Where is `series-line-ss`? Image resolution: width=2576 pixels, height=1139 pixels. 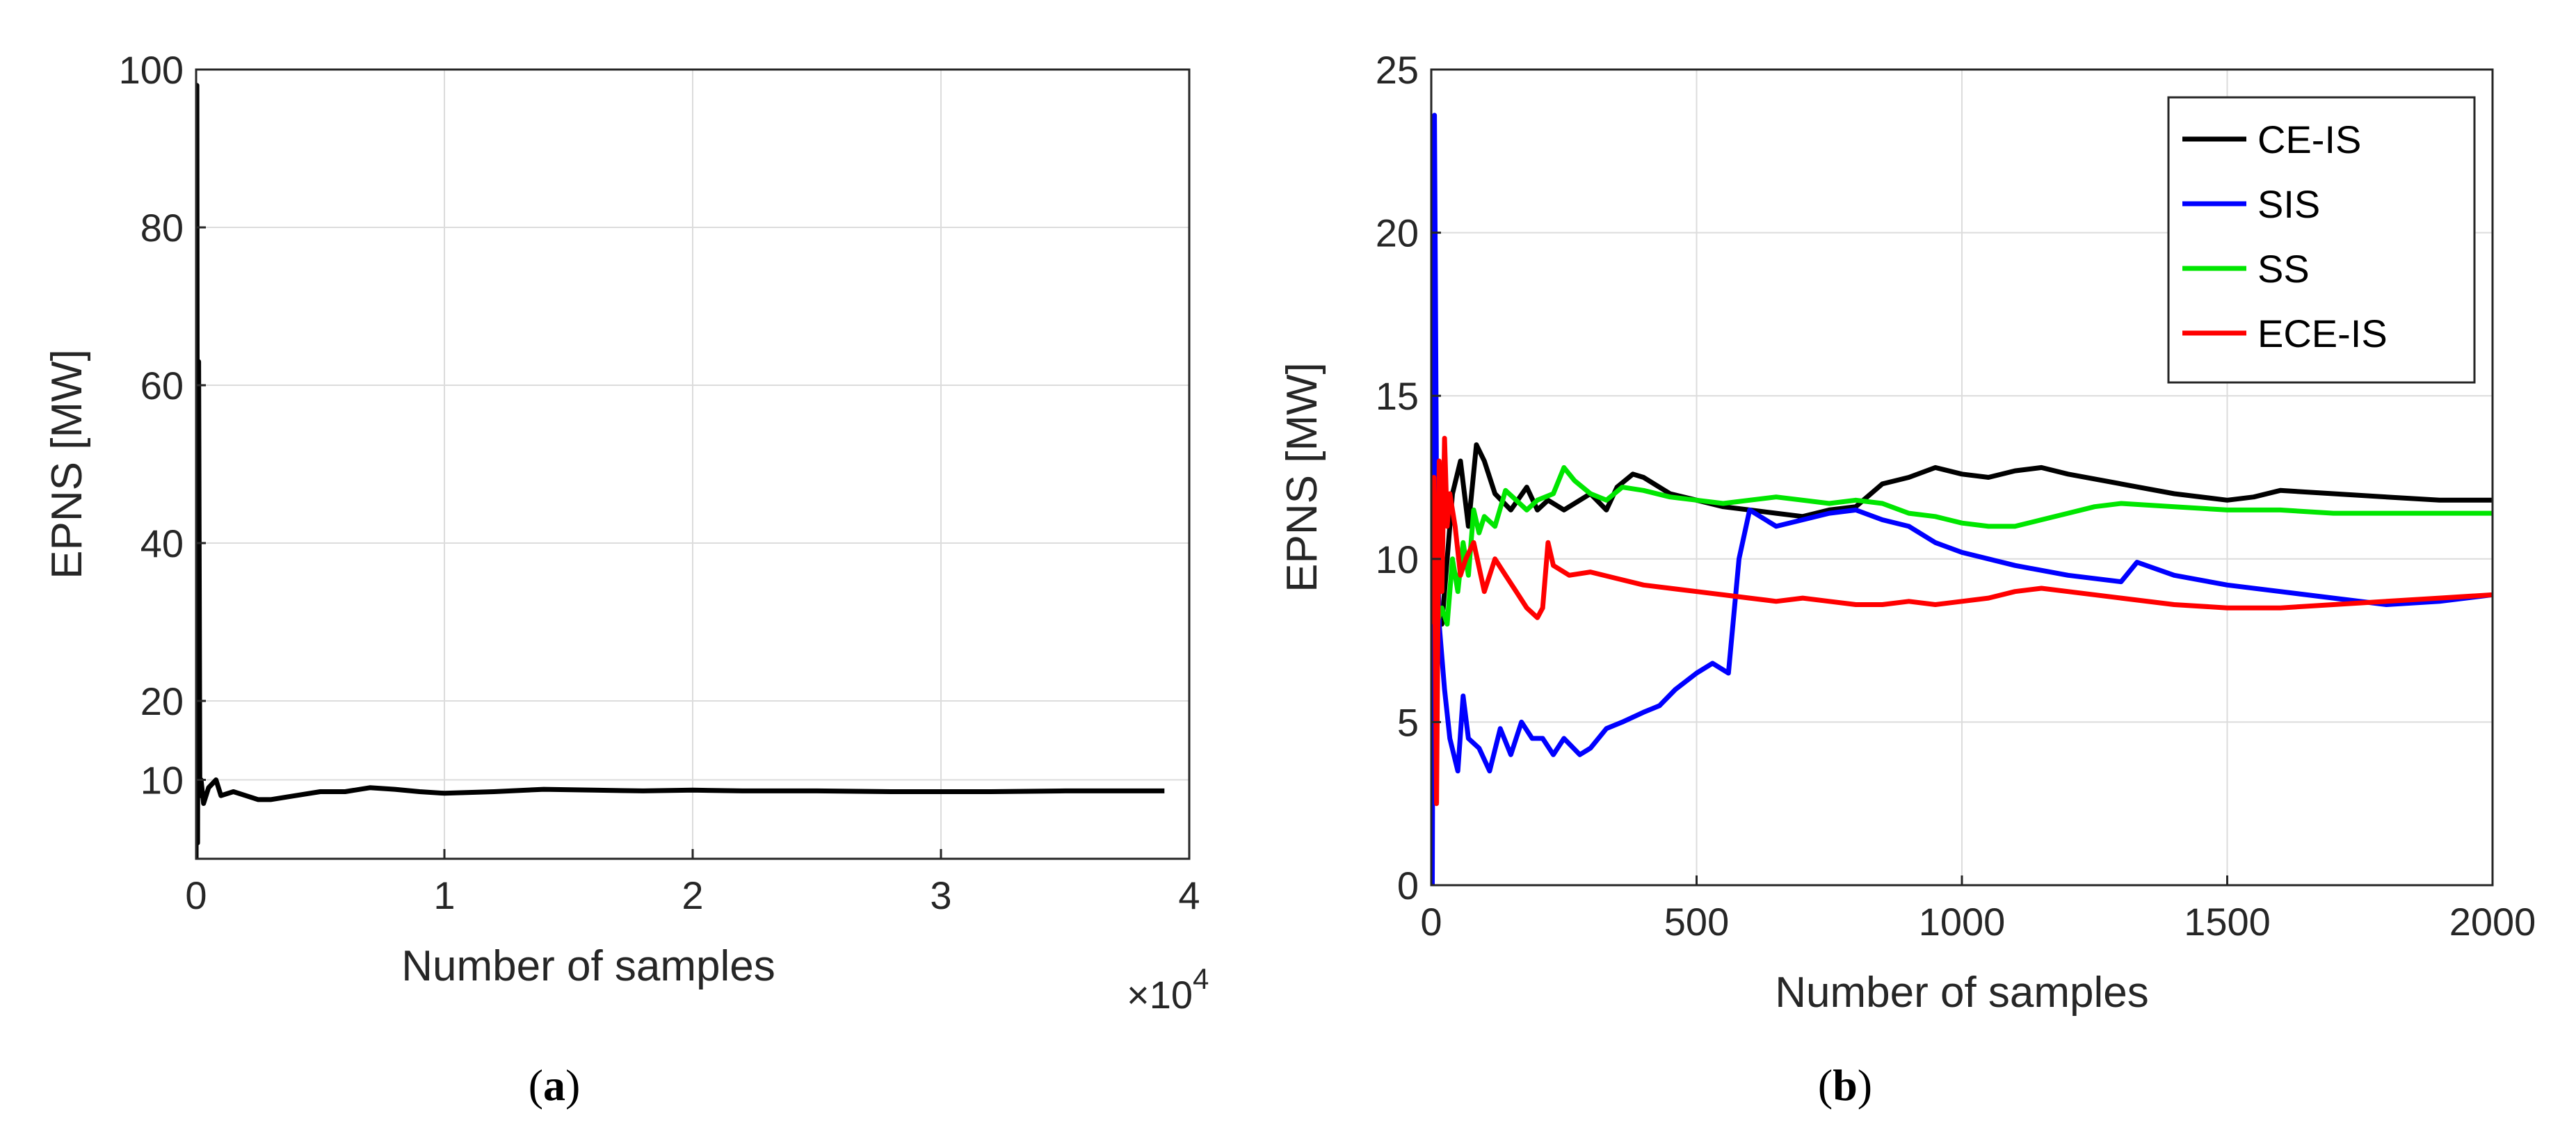 series-line-ss is located at coordinates (1964, 546).